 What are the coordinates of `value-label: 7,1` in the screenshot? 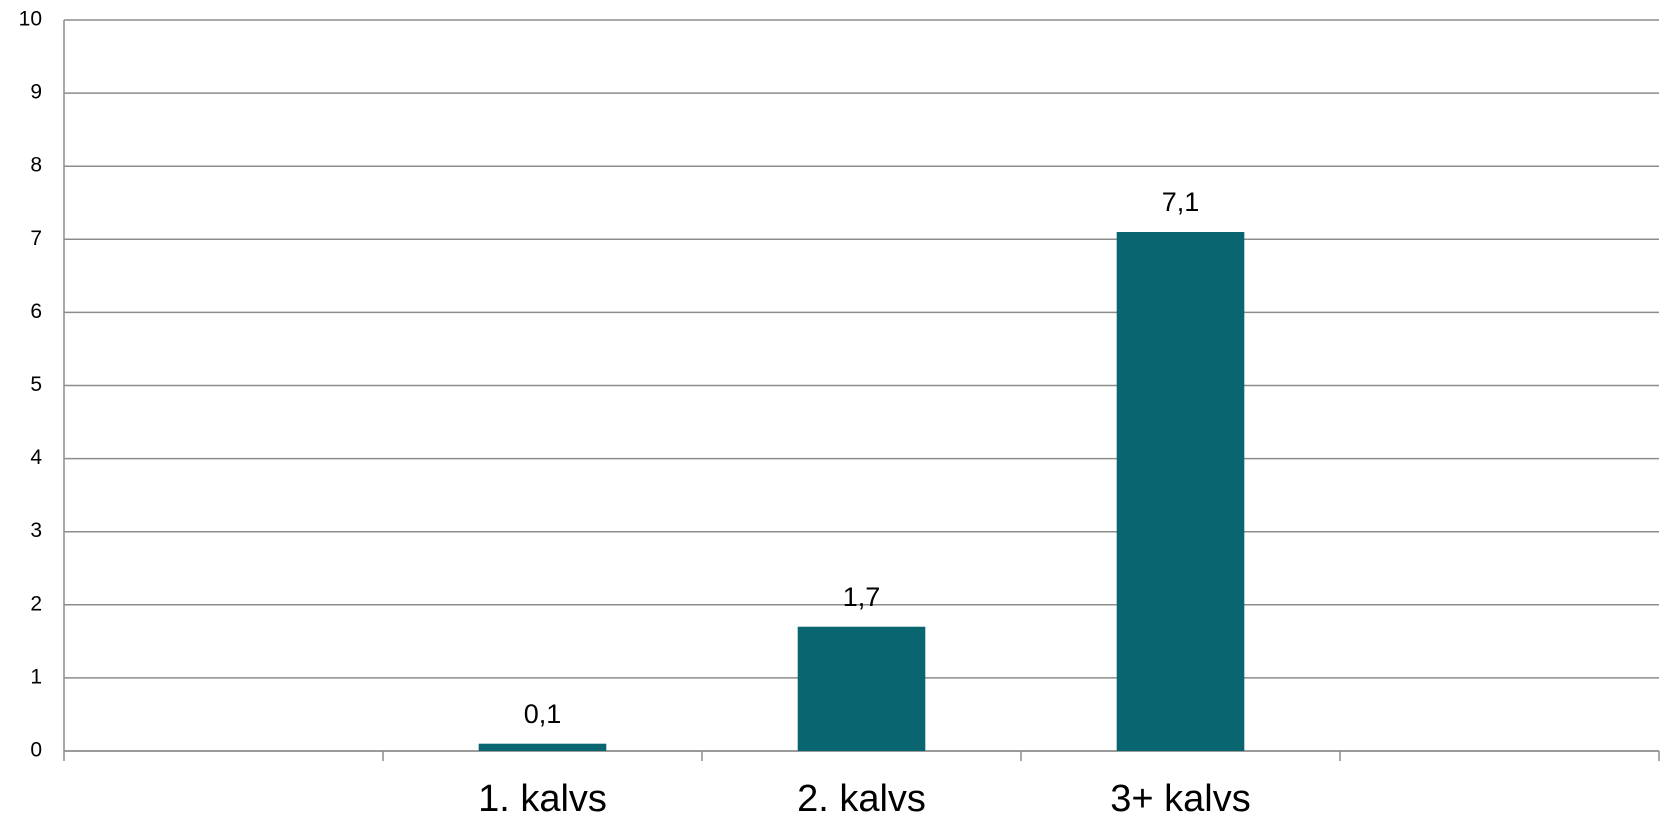 It's located at (1181, 202).